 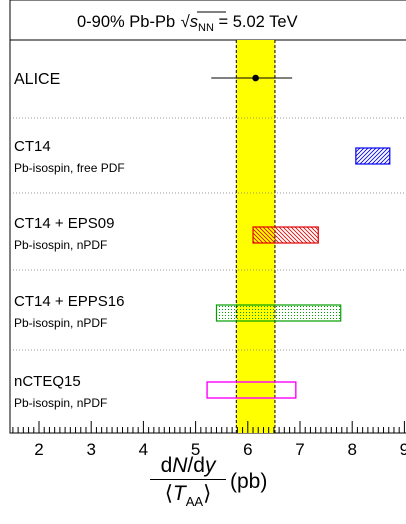 What do you see at coordinates (249, 481) in the screenshot?
I see `x-axis-unit: (pb)` at bounding box center [249, 481].